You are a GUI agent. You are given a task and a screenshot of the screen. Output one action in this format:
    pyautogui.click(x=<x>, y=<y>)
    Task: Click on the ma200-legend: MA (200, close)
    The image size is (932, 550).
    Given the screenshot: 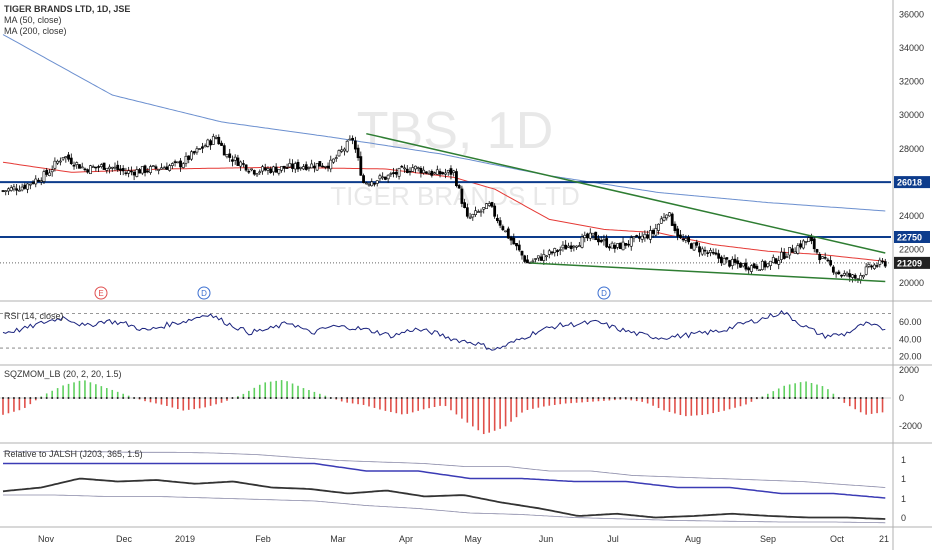 What is the action you would take?
    pyautogui.click(x=35, y=31)
    